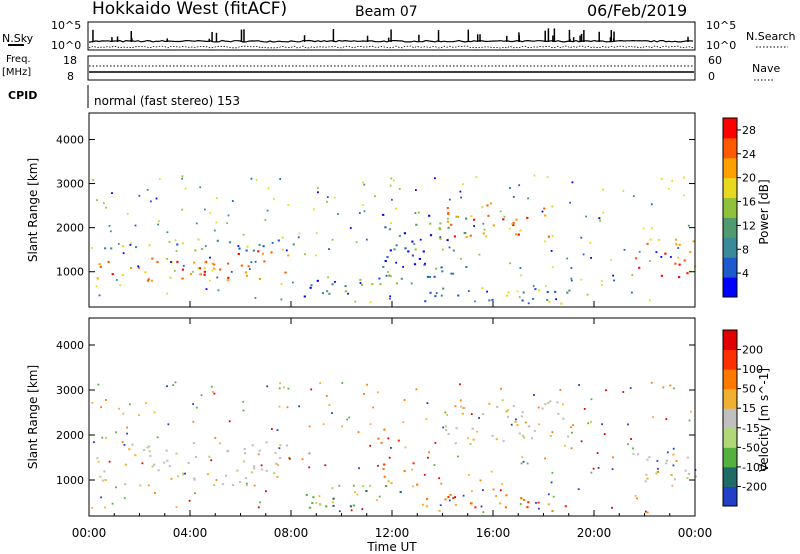 Image resolution: width=800 pixels, height=554 pixels. I want to click on cpid-label: CPID, so click(22, 95).